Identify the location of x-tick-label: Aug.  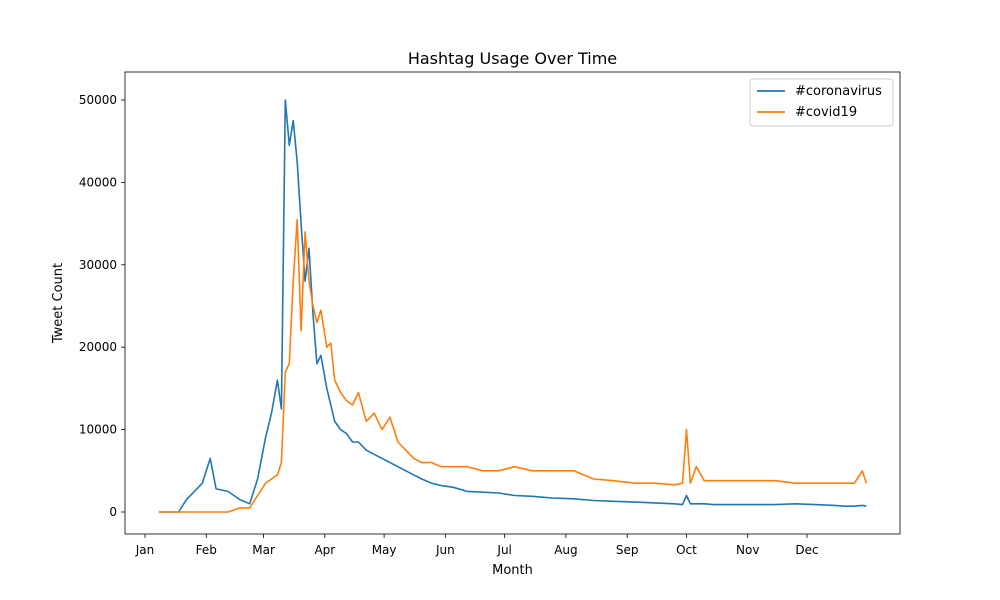
(565, 550).